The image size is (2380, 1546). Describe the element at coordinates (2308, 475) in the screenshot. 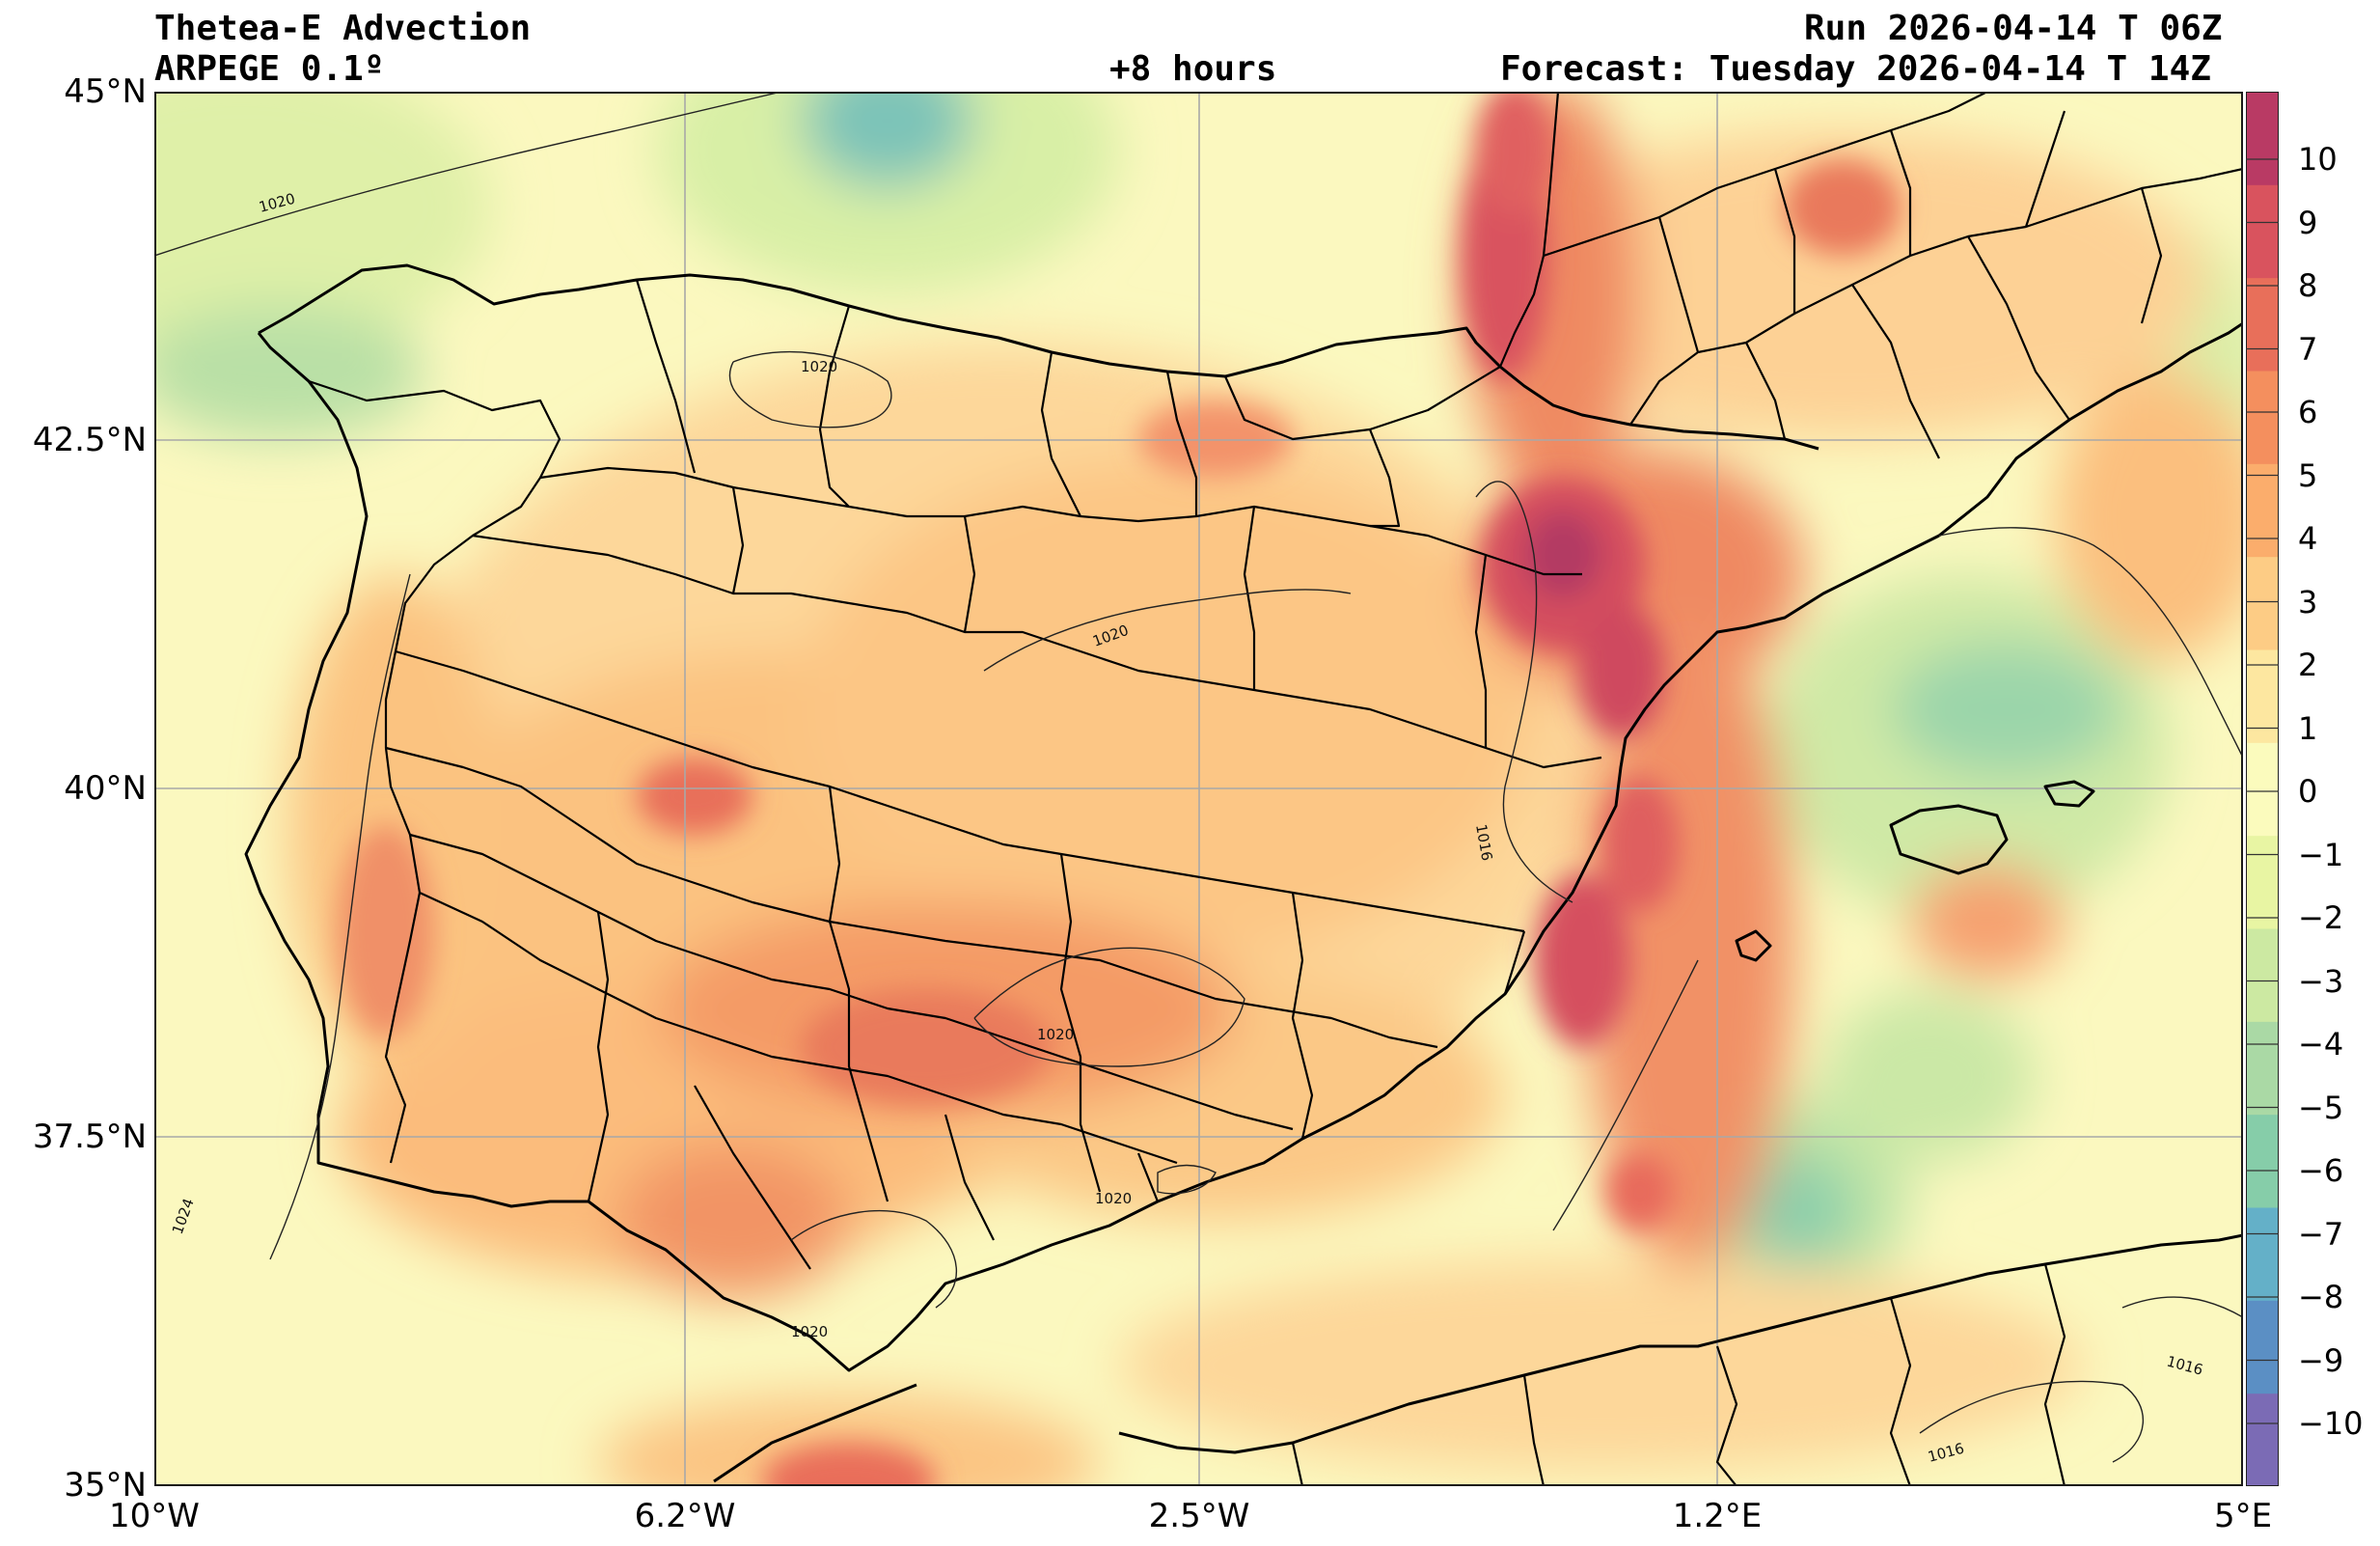

I see `colorbar-tick-label: 5` at that location.